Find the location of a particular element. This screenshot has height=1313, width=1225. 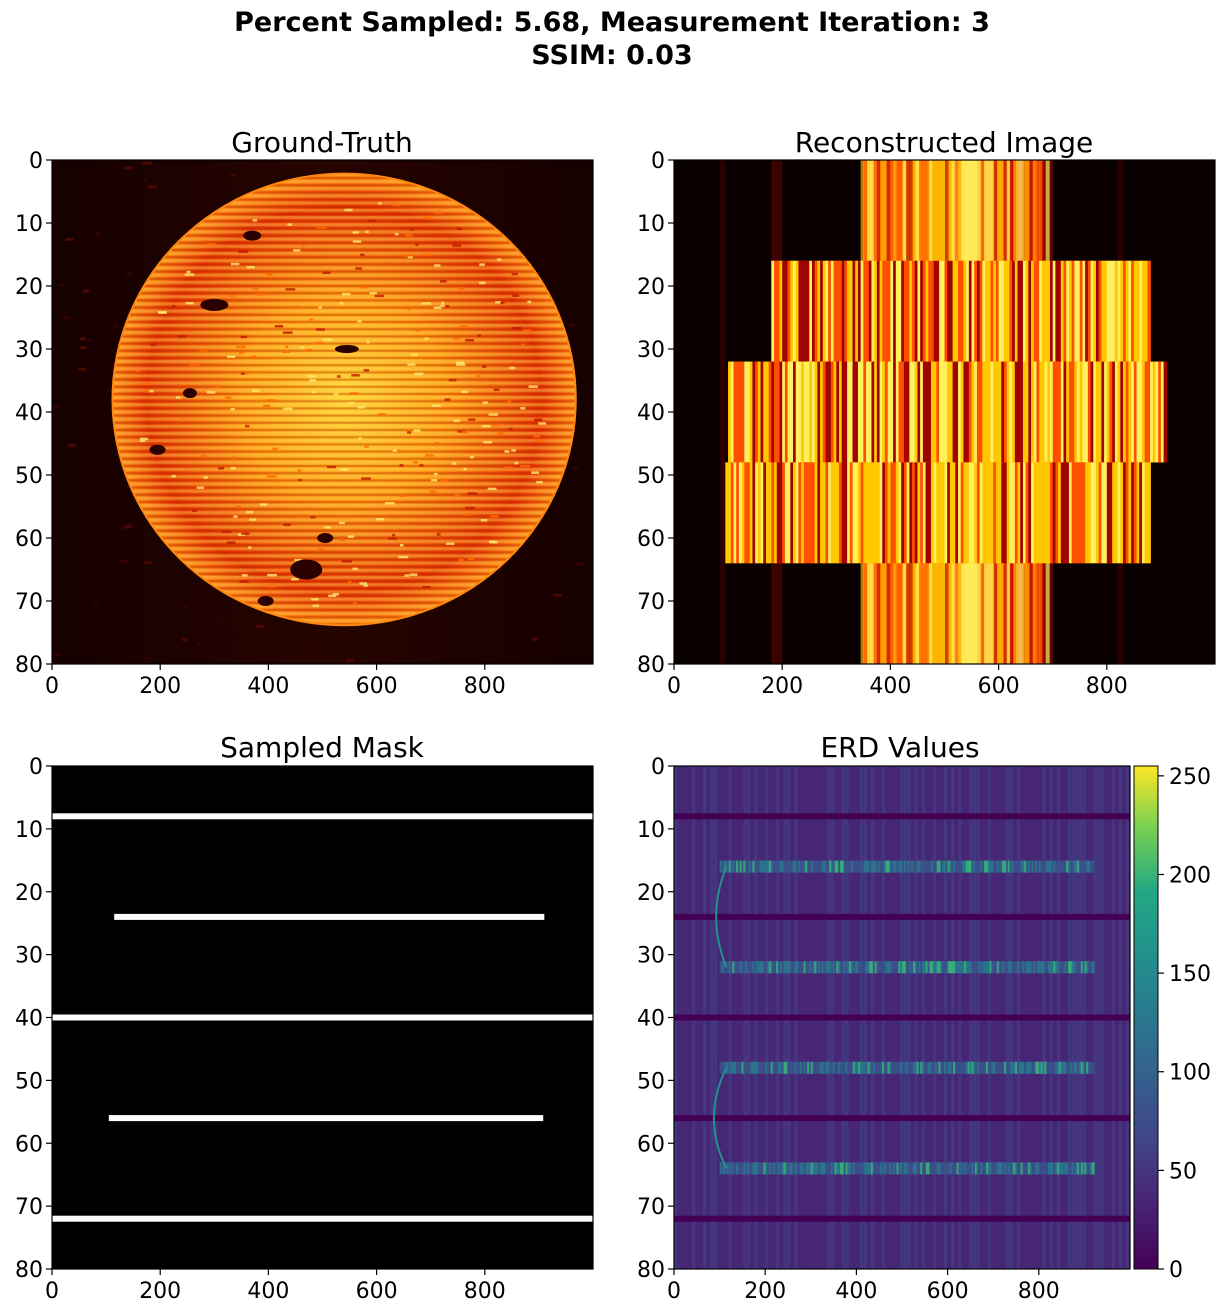

disc-stripes is located at coordinates (344, 399).